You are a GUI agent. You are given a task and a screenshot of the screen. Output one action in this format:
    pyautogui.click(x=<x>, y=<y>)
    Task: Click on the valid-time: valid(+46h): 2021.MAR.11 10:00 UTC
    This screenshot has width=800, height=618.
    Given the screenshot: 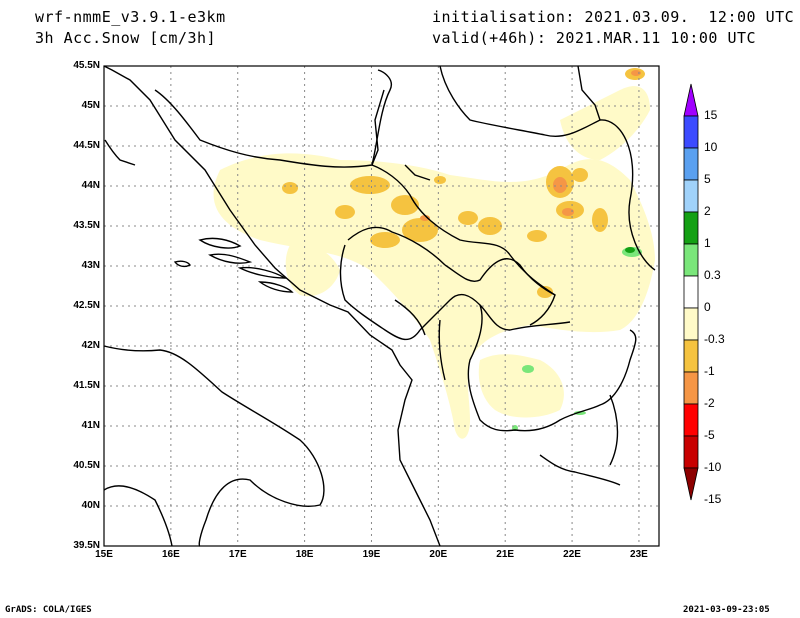 What is the action you would take?
    pyautogui.click(x=594, y=38)
    